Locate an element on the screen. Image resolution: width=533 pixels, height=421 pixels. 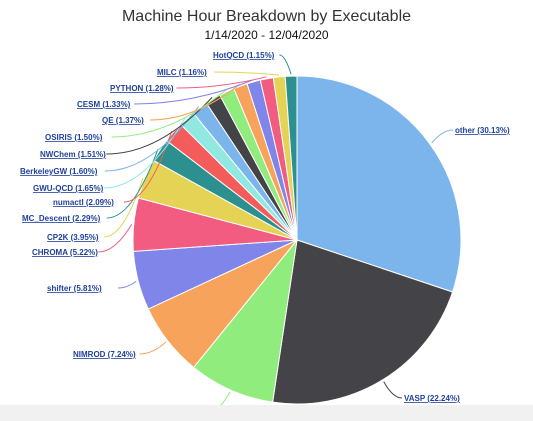
slice-label: QE (1.37%) is located at coordinates (123, 120).